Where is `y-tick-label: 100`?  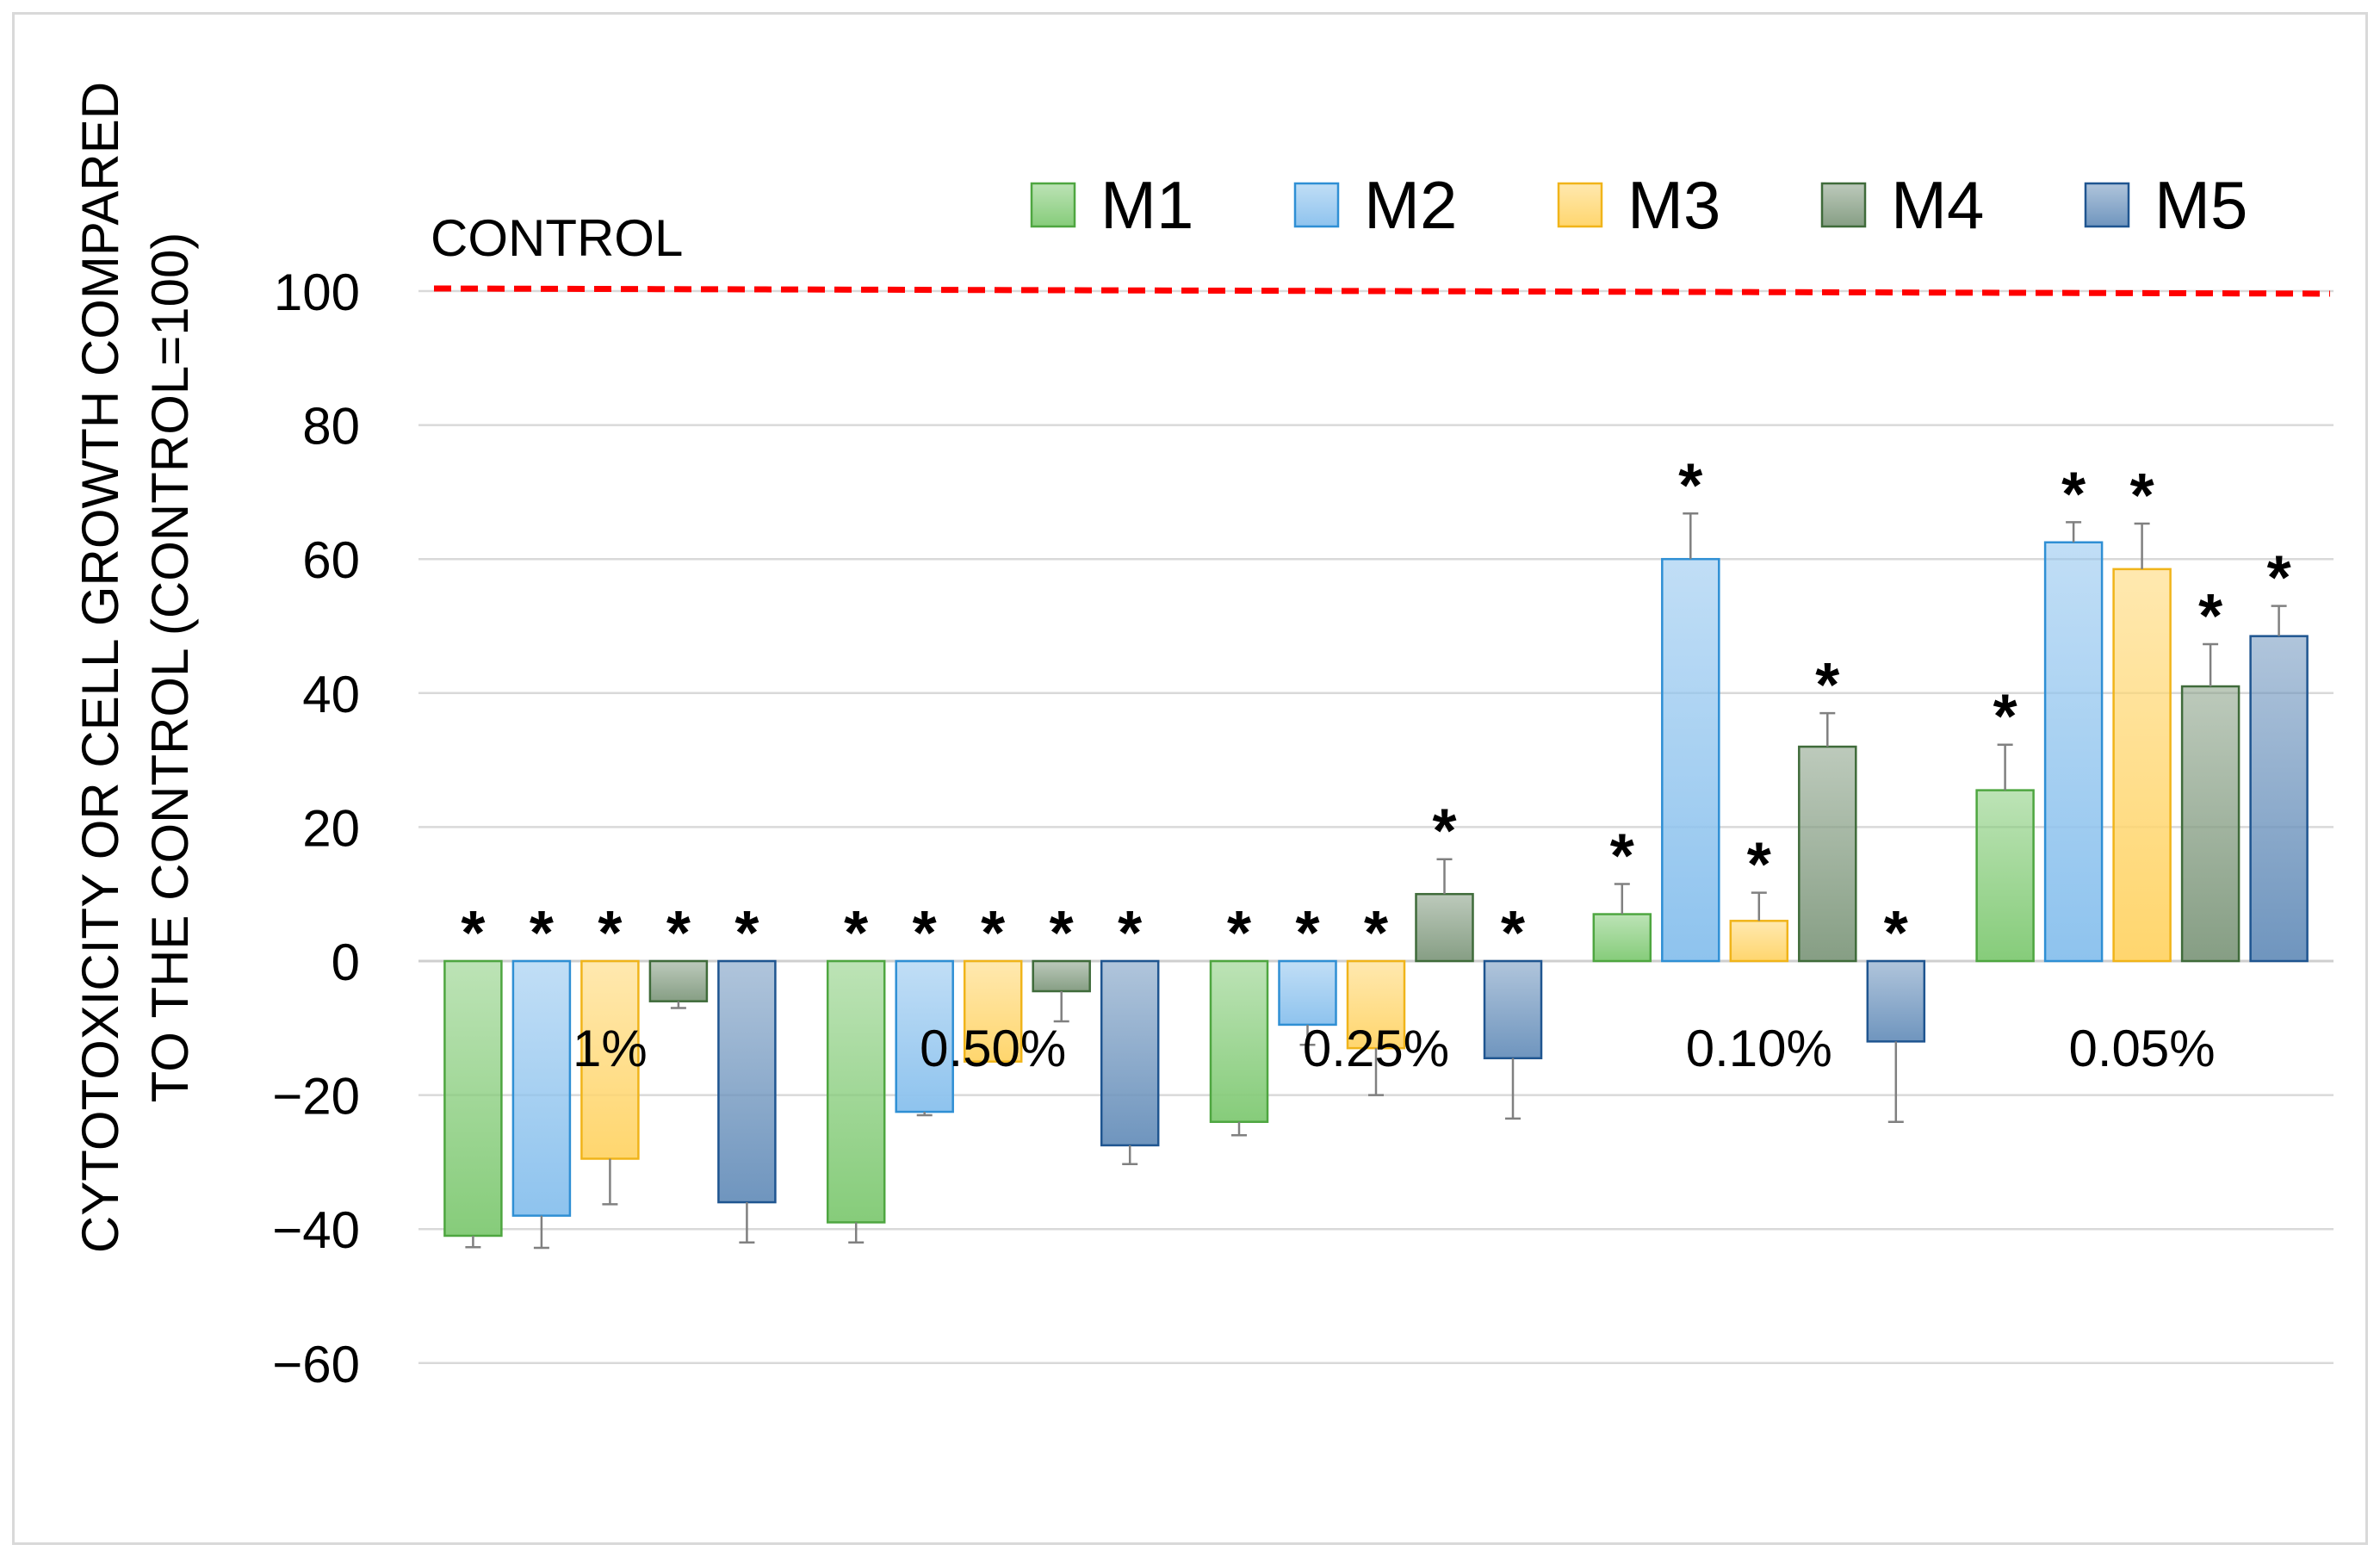 y-tick-label: 100 is located at coordinates (317, 292).